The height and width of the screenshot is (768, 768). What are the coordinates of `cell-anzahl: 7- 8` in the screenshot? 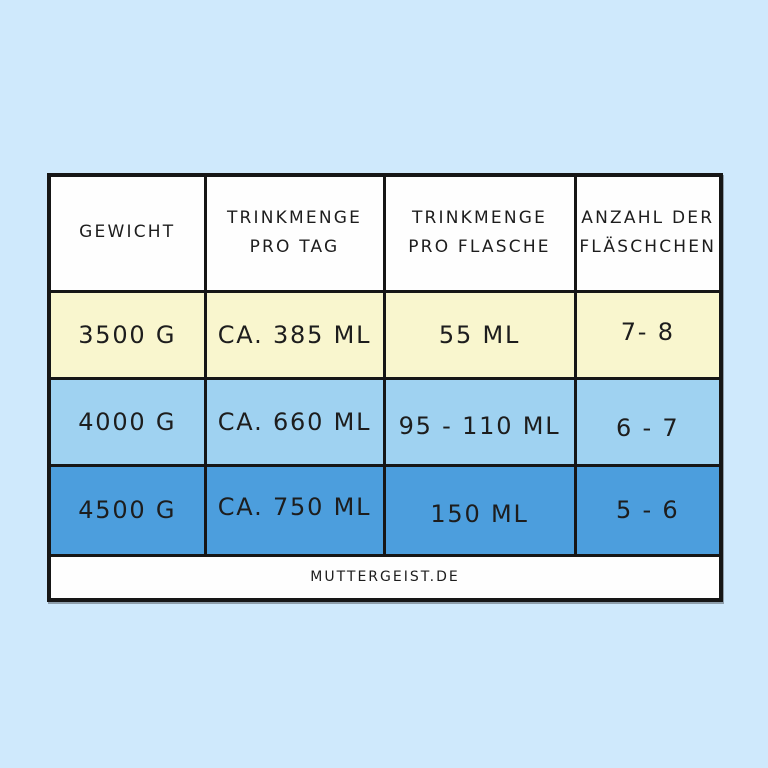 It's located at (648, 334).